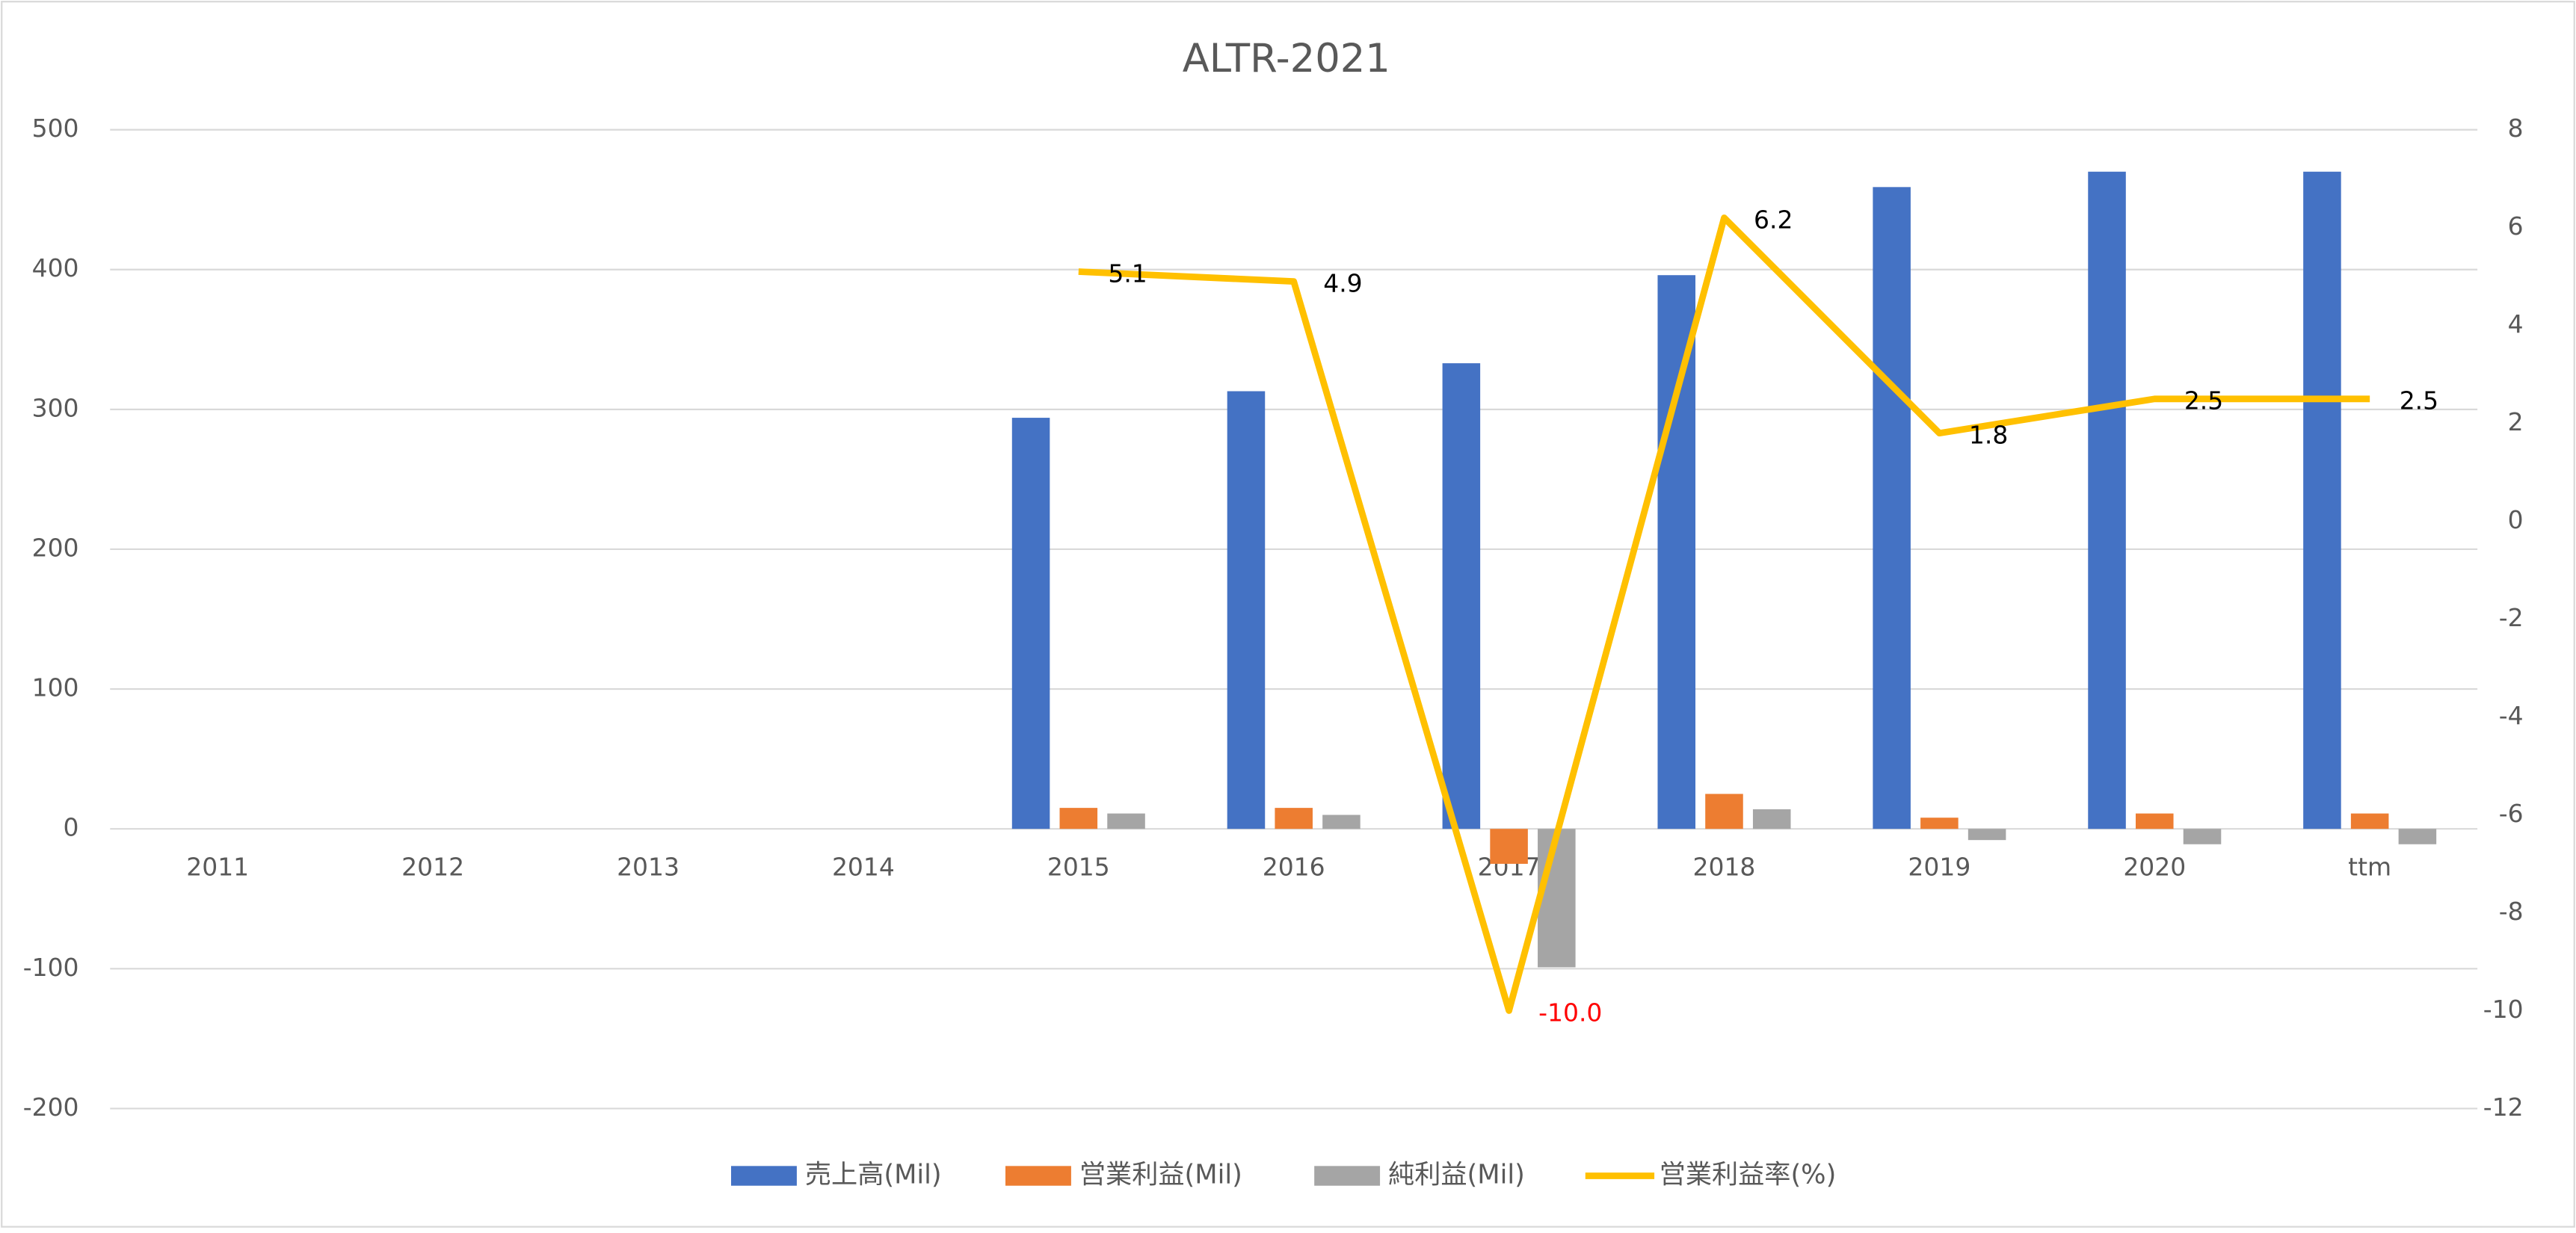  Describe the element at coordinates (51, 1107) in the screenshot. I see `y-tick-label: -200` at that location.